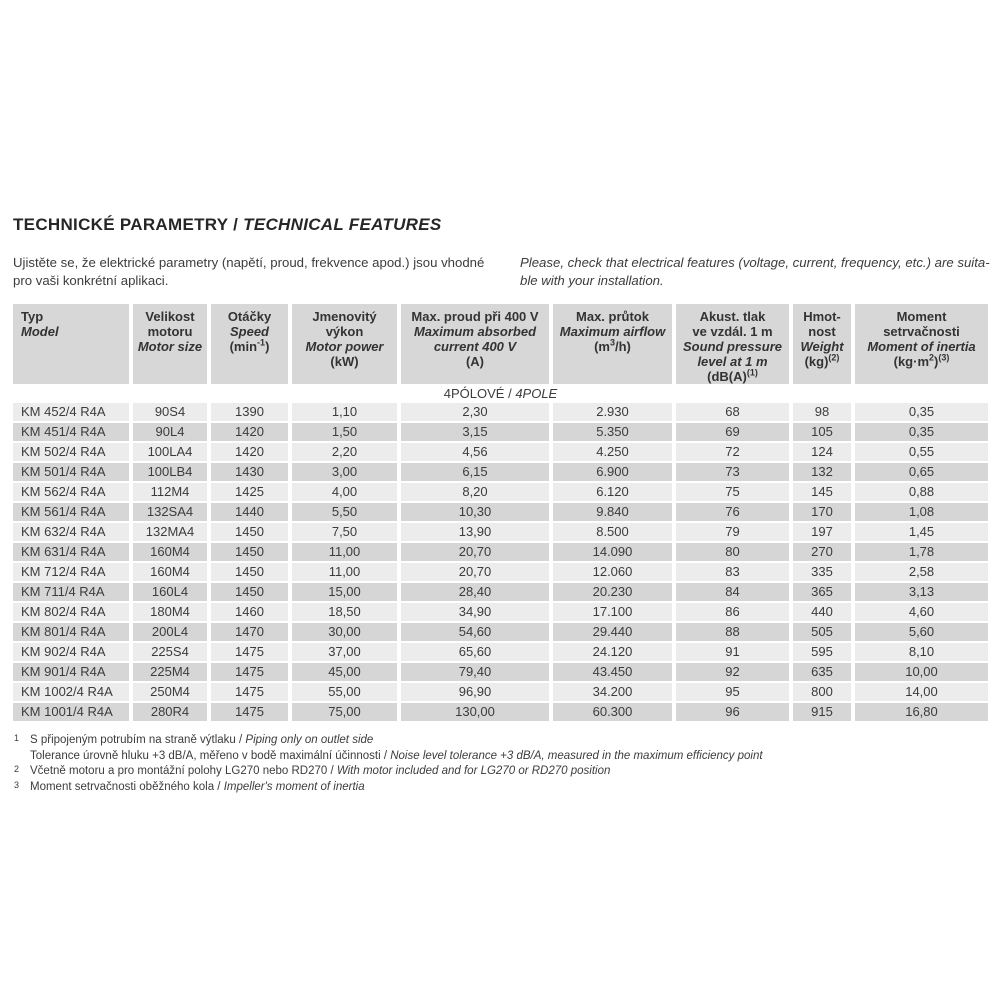  Describe the element at coordinates (170, 316) in the screenshot. I see `column-header-czech-line: Velikost` at that location.